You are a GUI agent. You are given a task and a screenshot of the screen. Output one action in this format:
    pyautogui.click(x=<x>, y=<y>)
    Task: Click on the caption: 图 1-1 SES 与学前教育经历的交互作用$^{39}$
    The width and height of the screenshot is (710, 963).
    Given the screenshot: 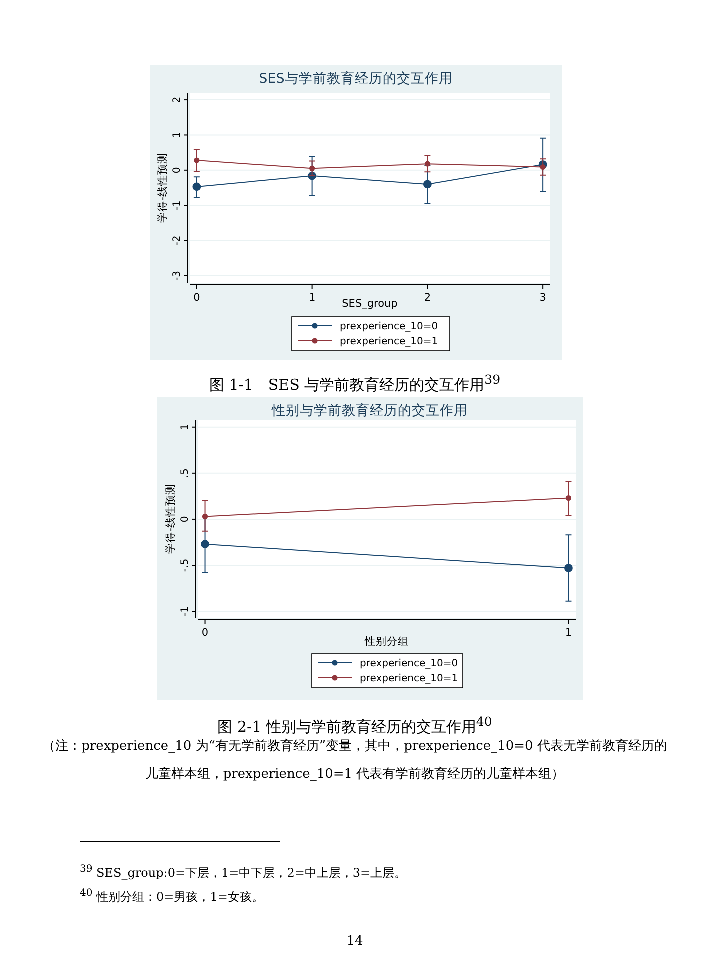 What is the action you would take?
    pyautogui.click(x=355, y=383)
    